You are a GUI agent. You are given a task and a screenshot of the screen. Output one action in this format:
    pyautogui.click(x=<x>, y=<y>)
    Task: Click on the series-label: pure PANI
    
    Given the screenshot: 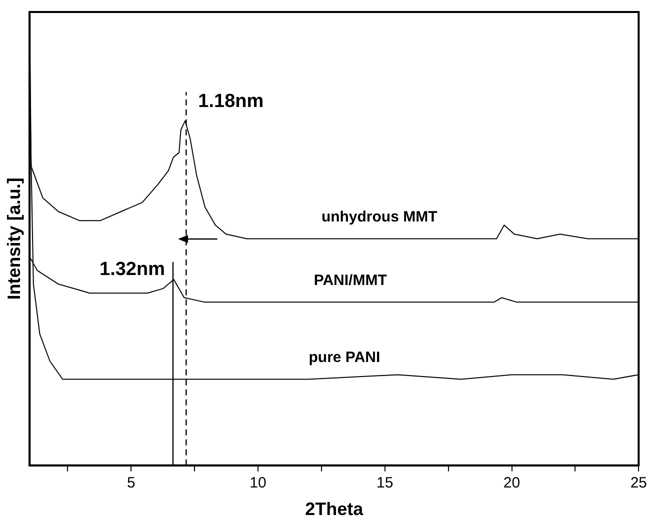 What is the action you would take?
    pyautogui.click(x=344, y=357)
    